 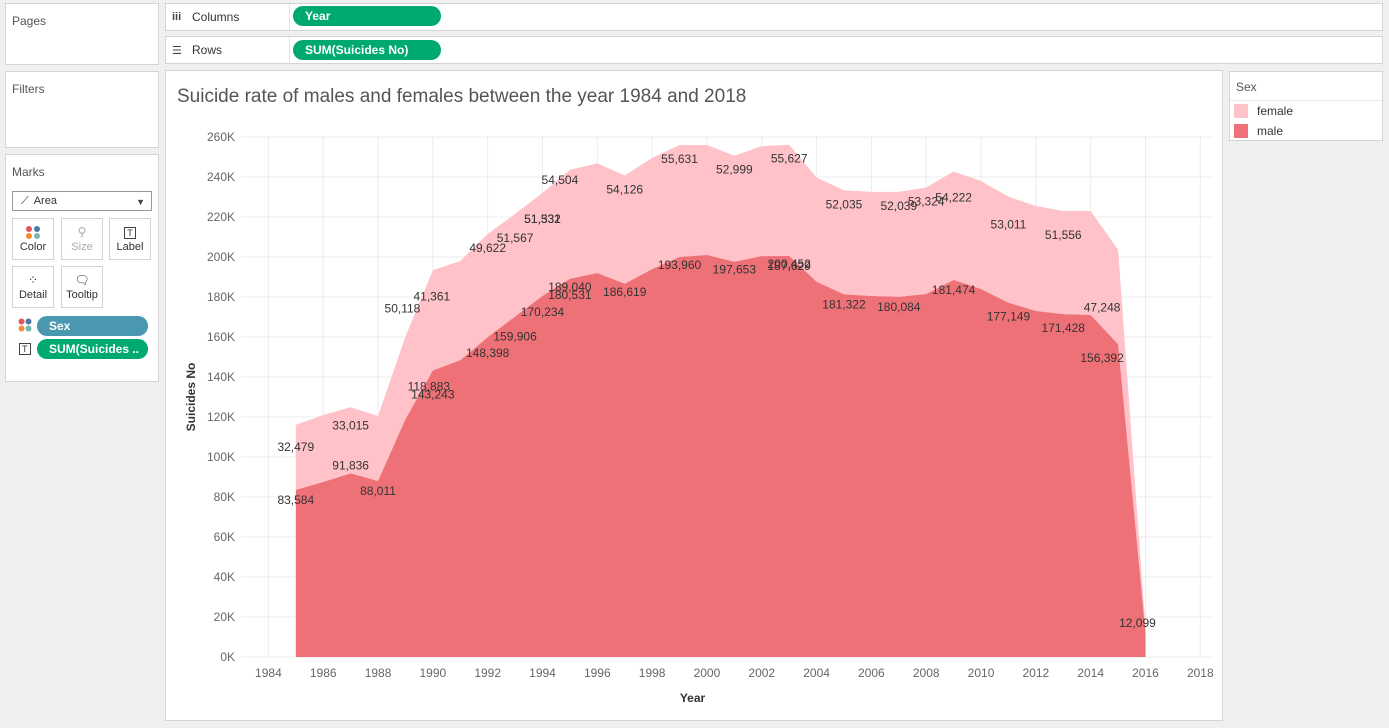 I want to click on data-label: 53,011, so click(x=1009, y=225).